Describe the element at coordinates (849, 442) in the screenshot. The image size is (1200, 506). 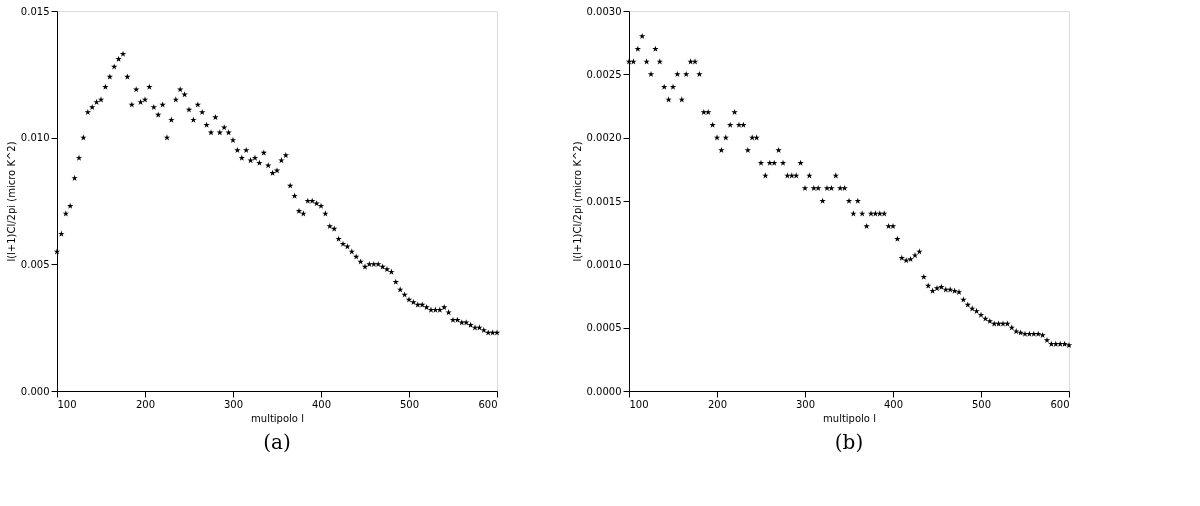
I see `text: (b)` at that location.